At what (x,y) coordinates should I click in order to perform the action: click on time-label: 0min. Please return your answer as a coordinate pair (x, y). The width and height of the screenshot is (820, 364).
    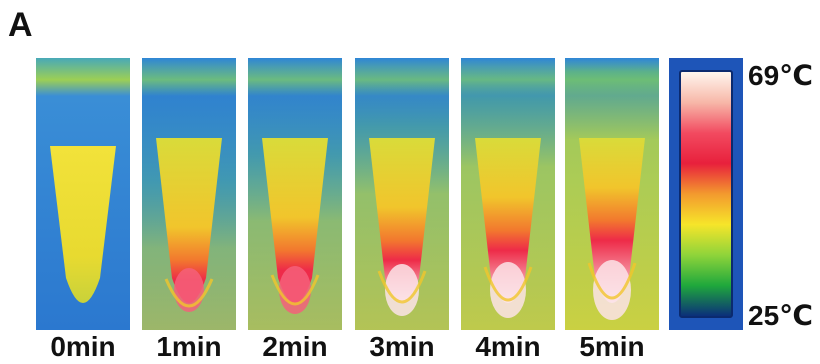
    Looking at the image, I should click on (83, 346).